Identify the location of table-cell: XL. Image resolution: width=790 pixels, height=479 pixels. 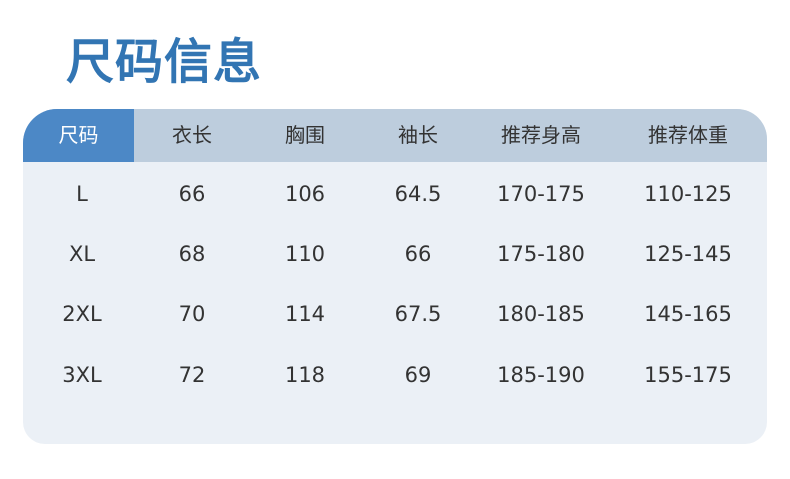
(82, 254).